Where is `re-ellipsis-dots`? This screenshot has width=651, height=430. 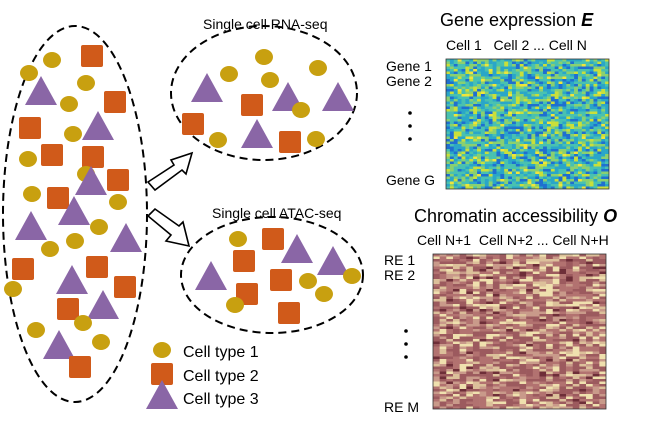 re-ellipsis-dots is located at coordinates (406, 344).